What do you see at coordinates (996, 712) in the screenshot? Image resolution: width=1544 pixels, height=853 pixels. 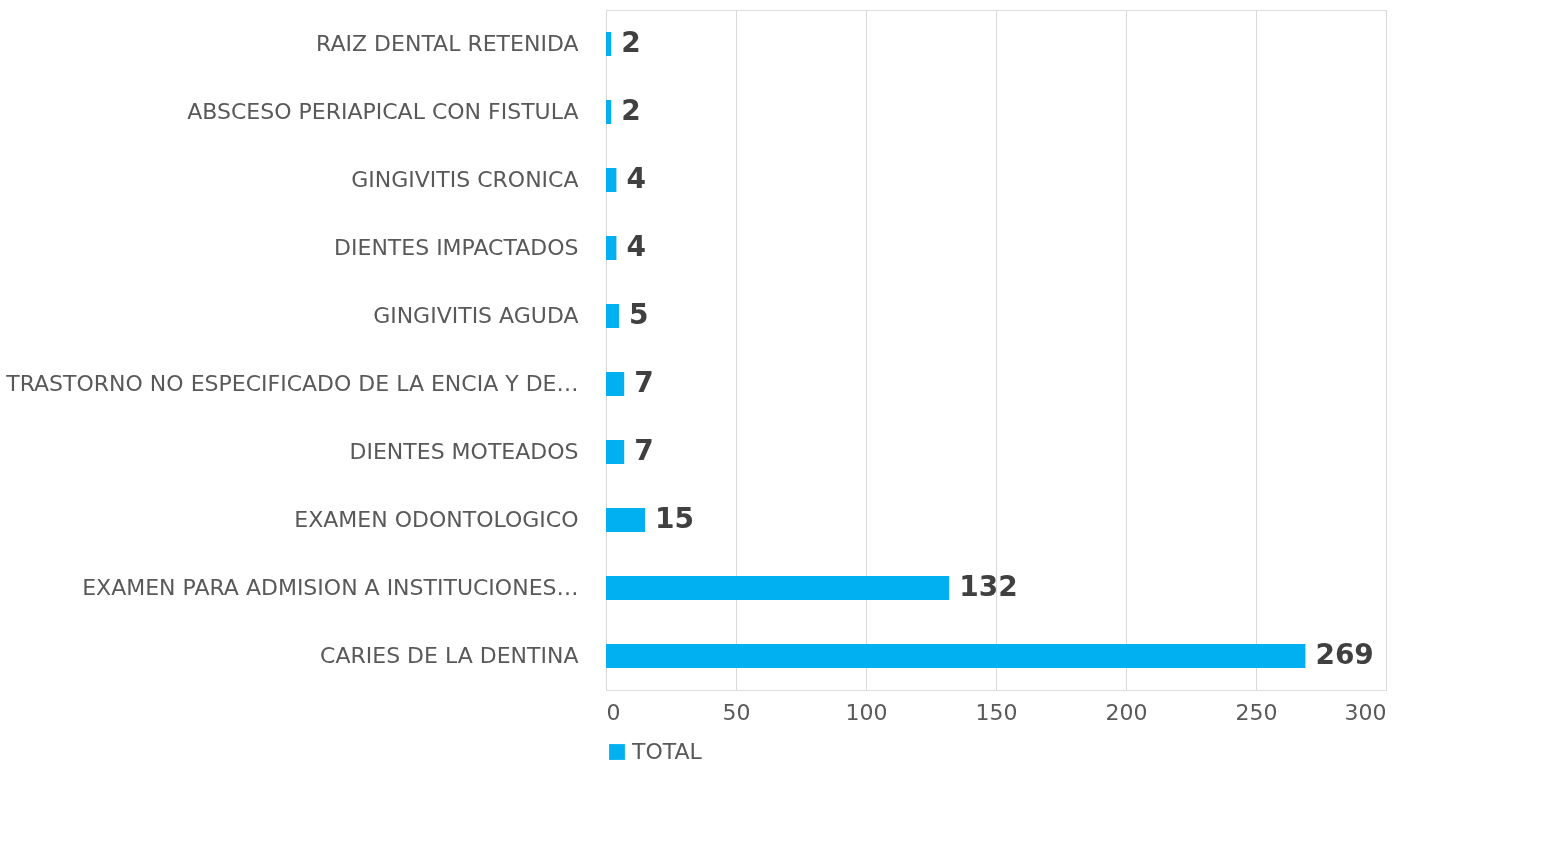 I see `x-tick-label: 150` at bounding box center [996, 712].